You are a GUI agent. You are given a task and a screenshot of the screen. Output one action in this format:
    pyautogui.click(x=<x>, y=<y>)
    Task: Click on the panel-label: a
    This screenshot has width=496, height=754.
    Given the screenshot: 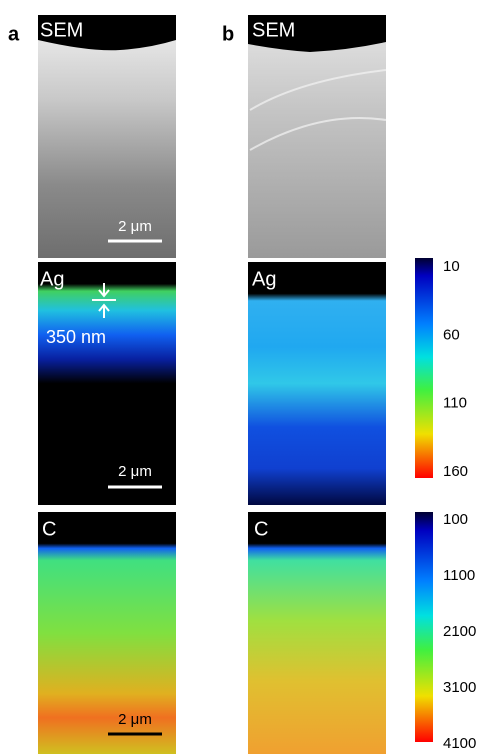 What is the action you would take?
    pyautogui.click(x=14, y=34)
    